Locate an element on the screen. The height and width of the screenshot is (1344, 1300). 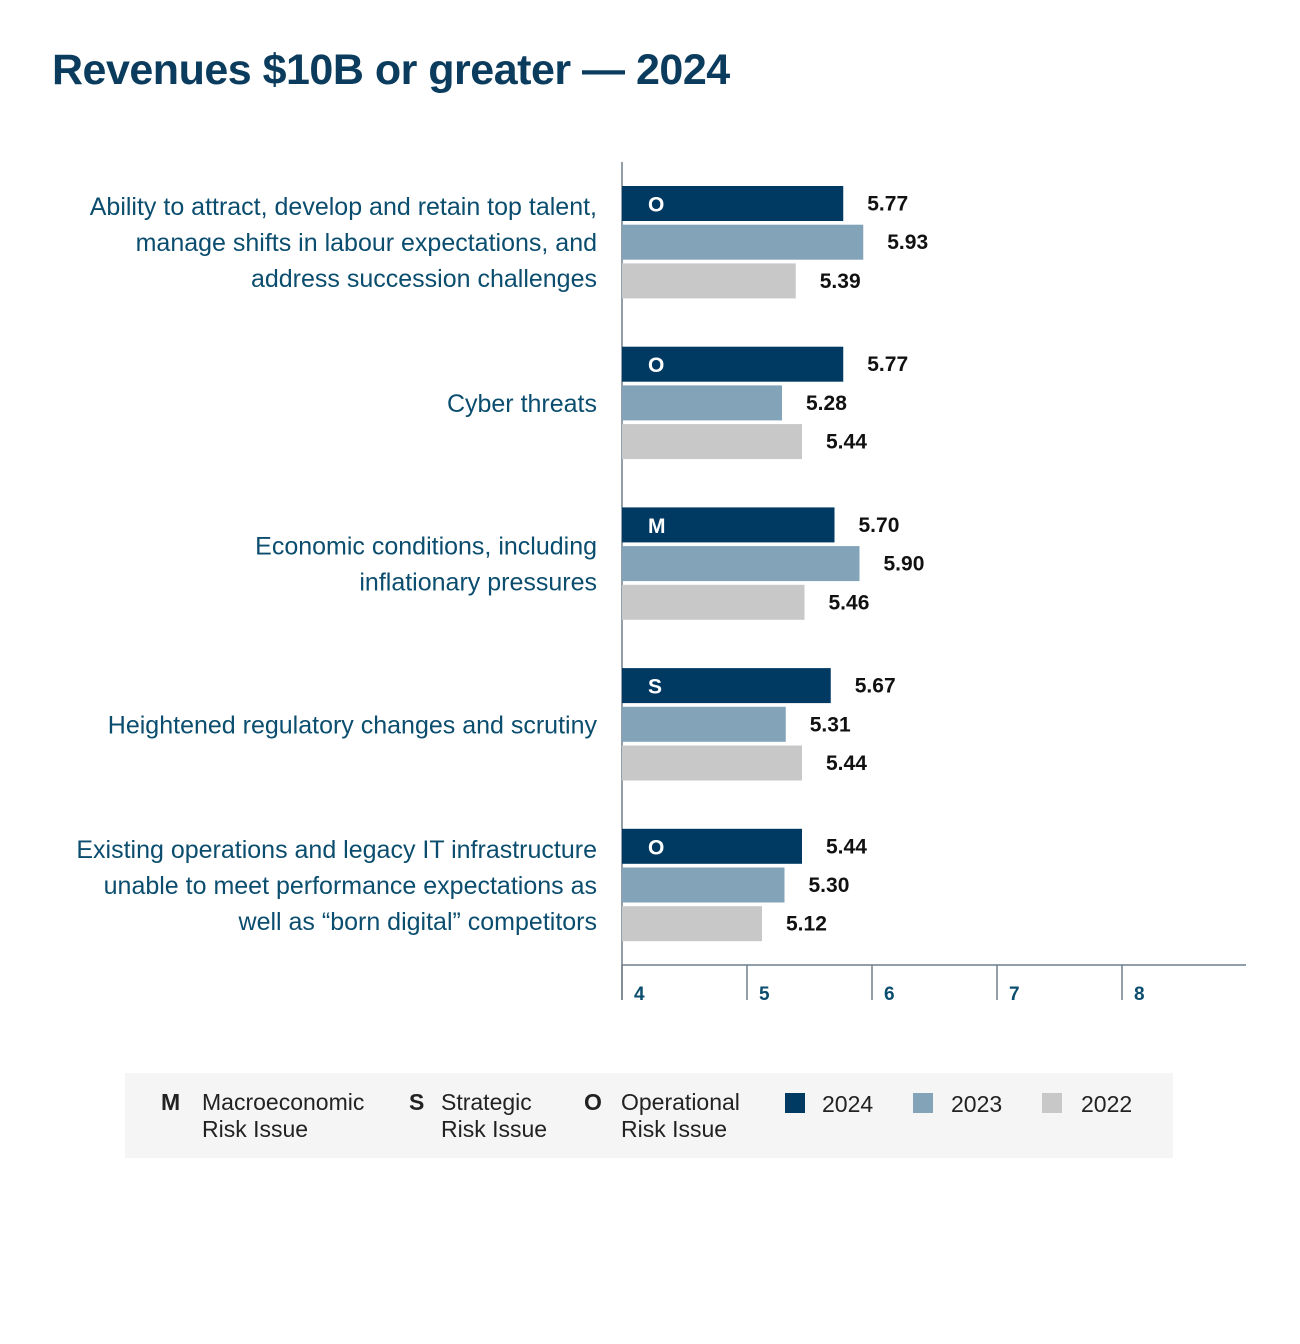
legend-operational-label: Operational Risk Issue is located at coordinates (680, 1116).